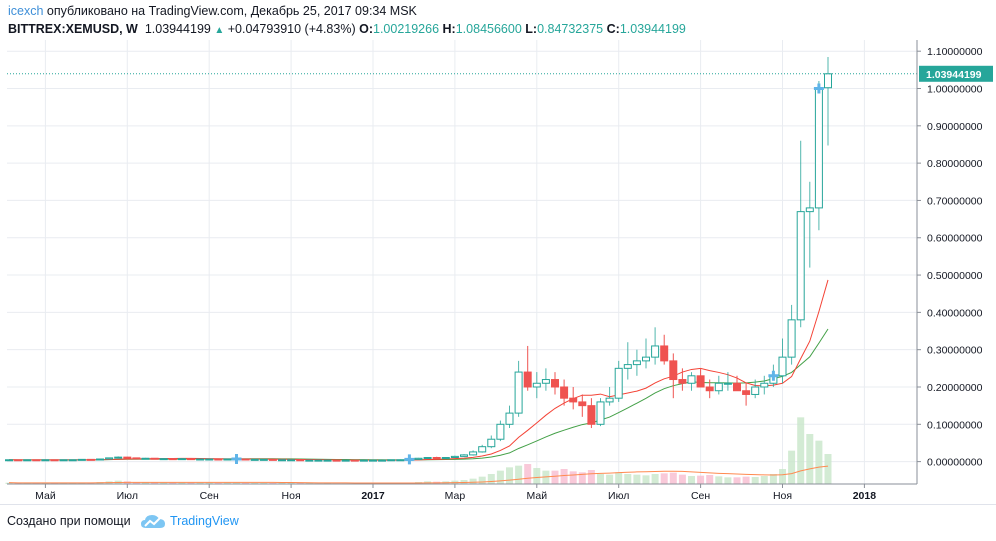 The height and width of the screenshot is (541, 996). I want to click on author-link: icexch, so click(26, 11).